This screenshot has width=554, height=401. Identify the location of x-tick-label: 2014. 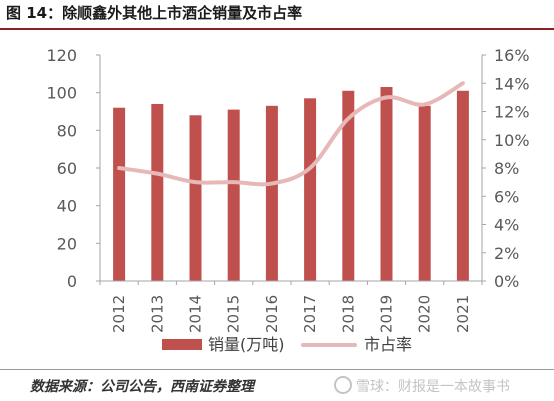
(196, 314).